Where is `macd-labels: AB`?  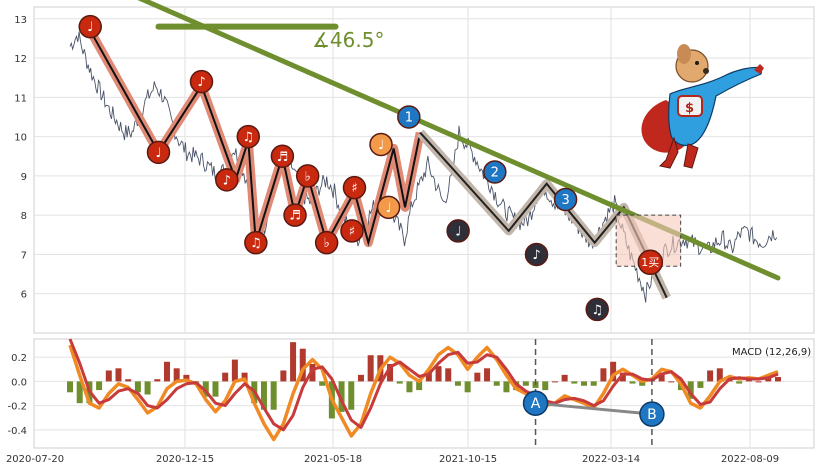
macd-labels: AB is located at coordinates (593, 408).